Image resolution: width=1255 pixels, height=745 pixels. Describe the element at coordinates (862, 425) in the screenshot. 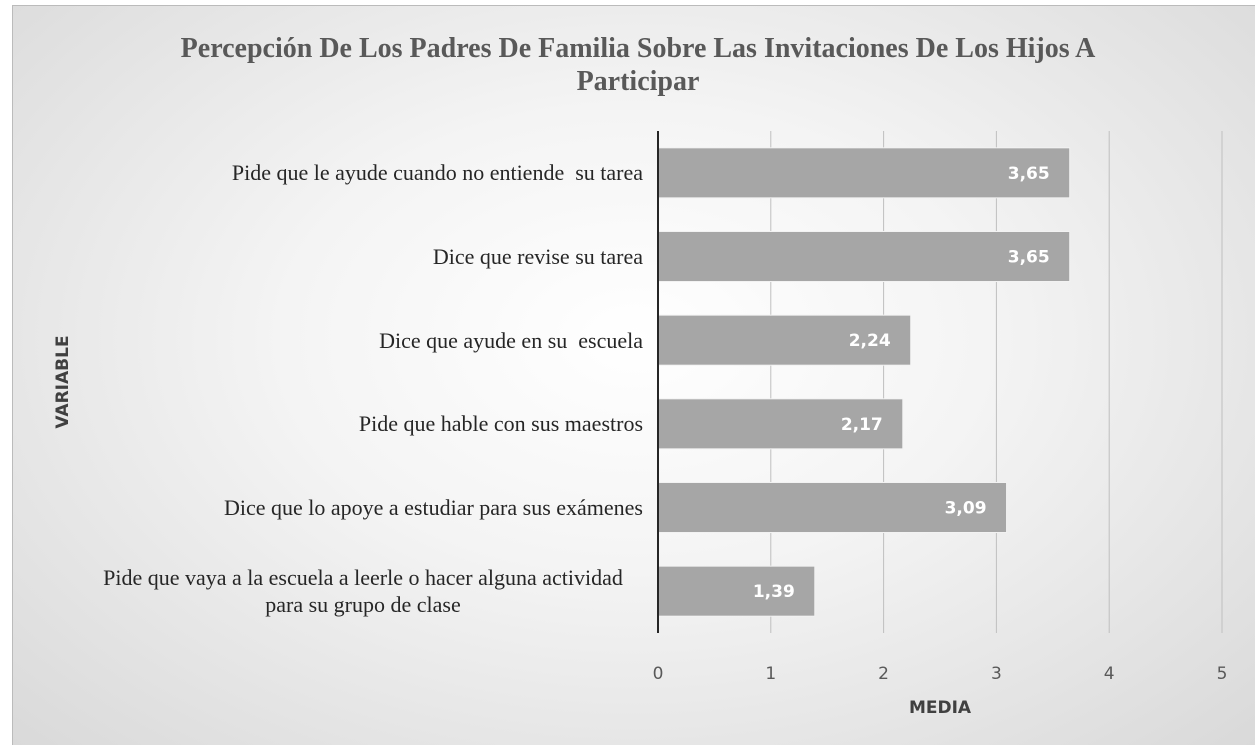

I see `value-label: 2,17` at that location.